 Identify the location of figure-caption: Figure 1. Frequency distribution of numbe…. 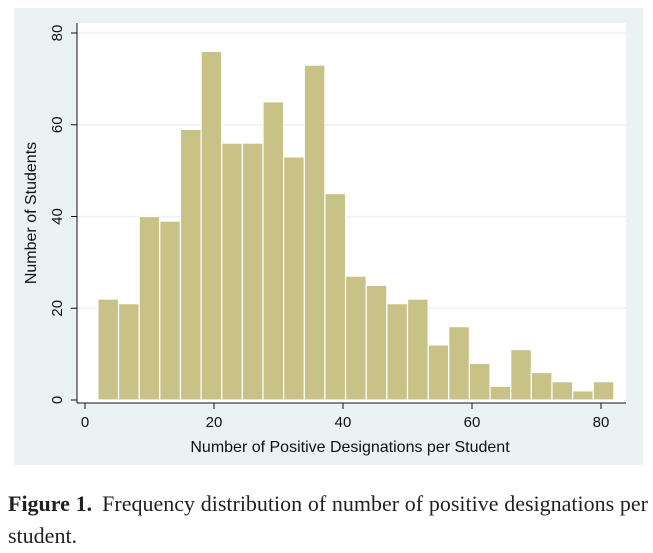
(328, 520).